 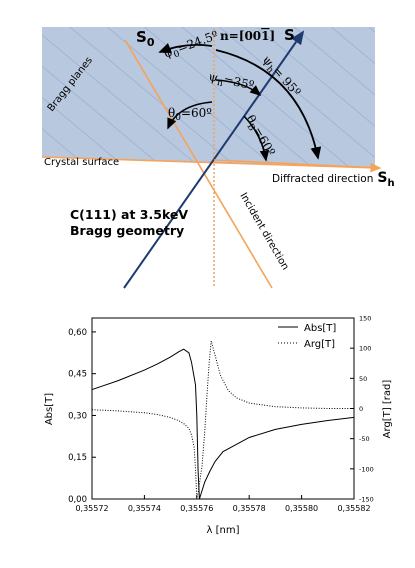 I want to click on theta0-label: θ0=60º, so click(x=190, y=114).